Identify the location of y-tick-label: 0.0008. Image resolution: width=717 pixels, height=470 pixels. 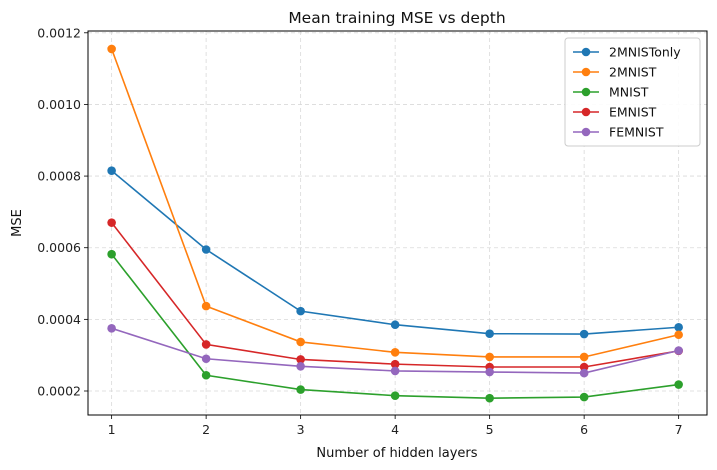
(59, 176).